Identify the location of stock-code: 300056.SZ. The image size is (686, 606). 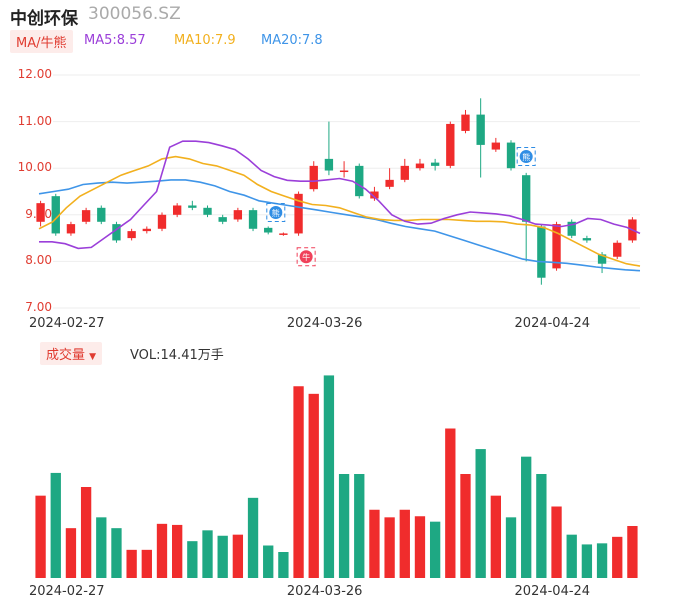
(134, 14).